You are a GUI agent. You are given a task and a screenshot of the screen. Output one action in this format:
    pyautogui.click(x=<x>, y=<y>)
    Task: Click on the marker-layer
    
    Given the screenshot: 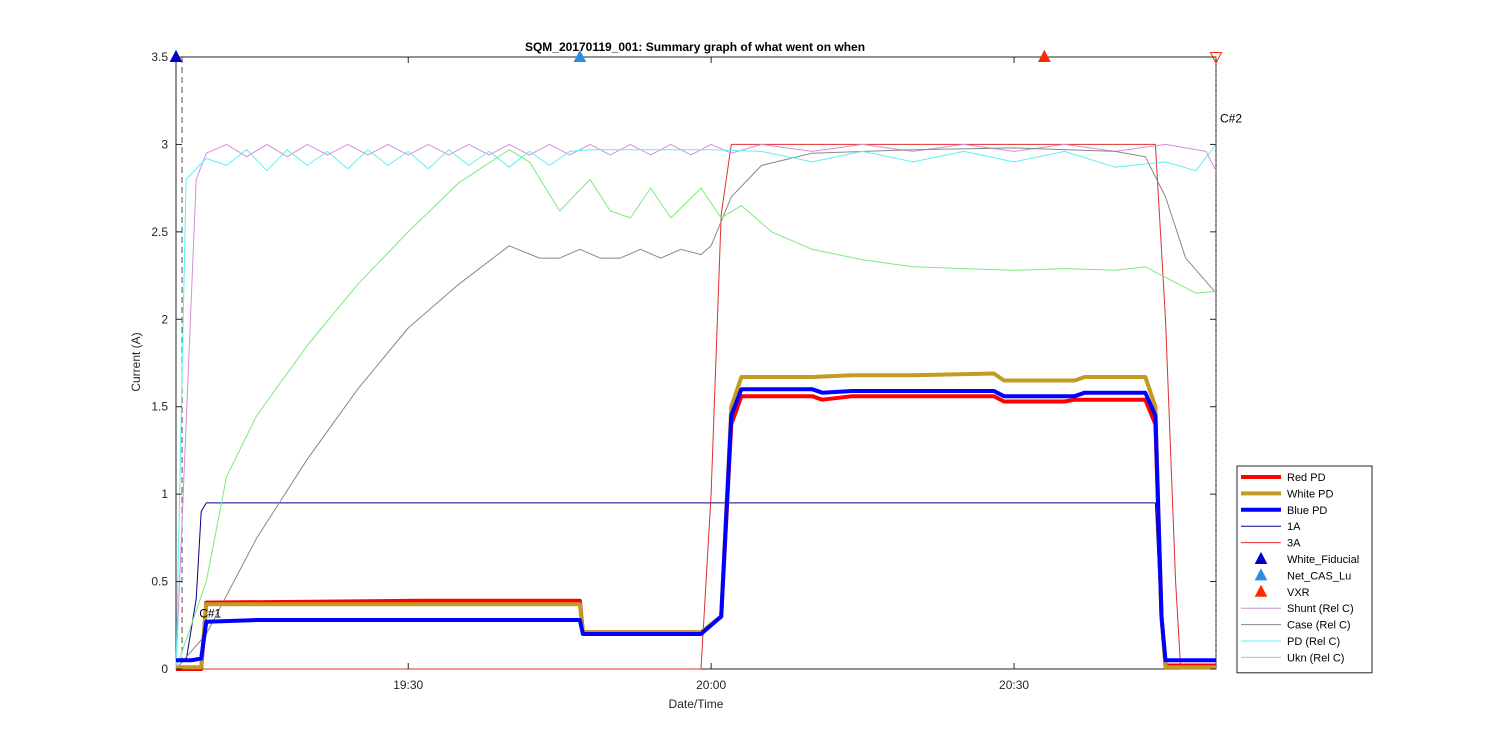 What is the action you would take?
    pyautogui.click(x=696, y=57)
    